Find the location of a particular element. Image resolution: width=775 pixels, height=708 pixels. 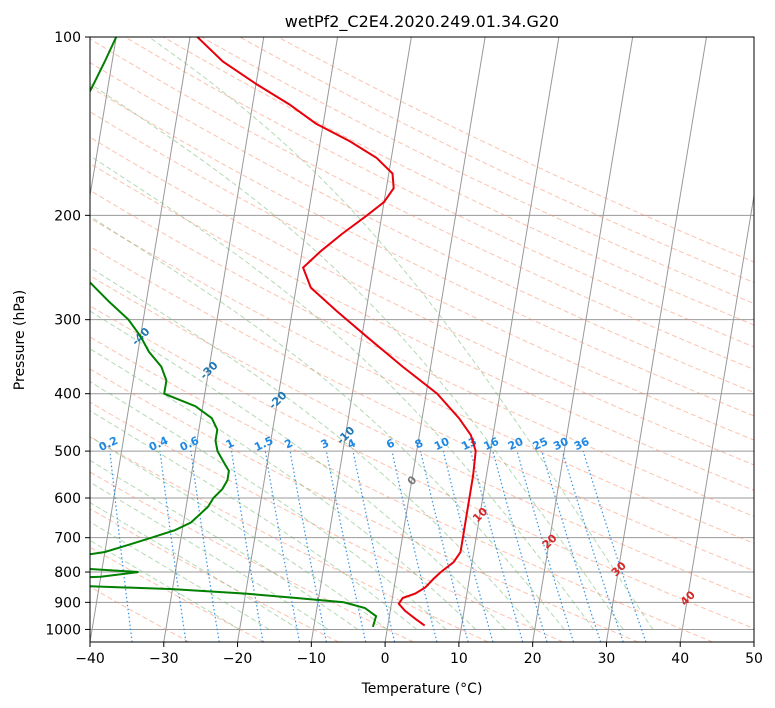

x-tick-label: 20 is located at coordinates (533, 659).